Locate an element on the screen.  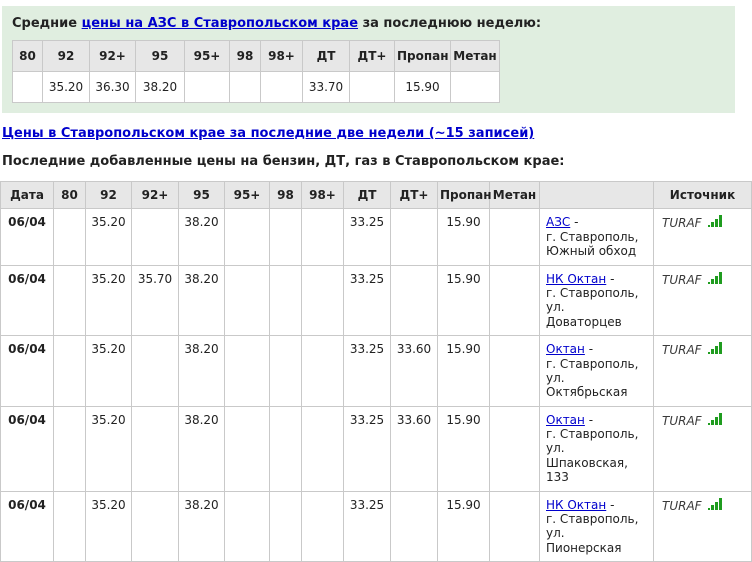
summary-value-cell: 38.20 is located at coordinates (160, 87).